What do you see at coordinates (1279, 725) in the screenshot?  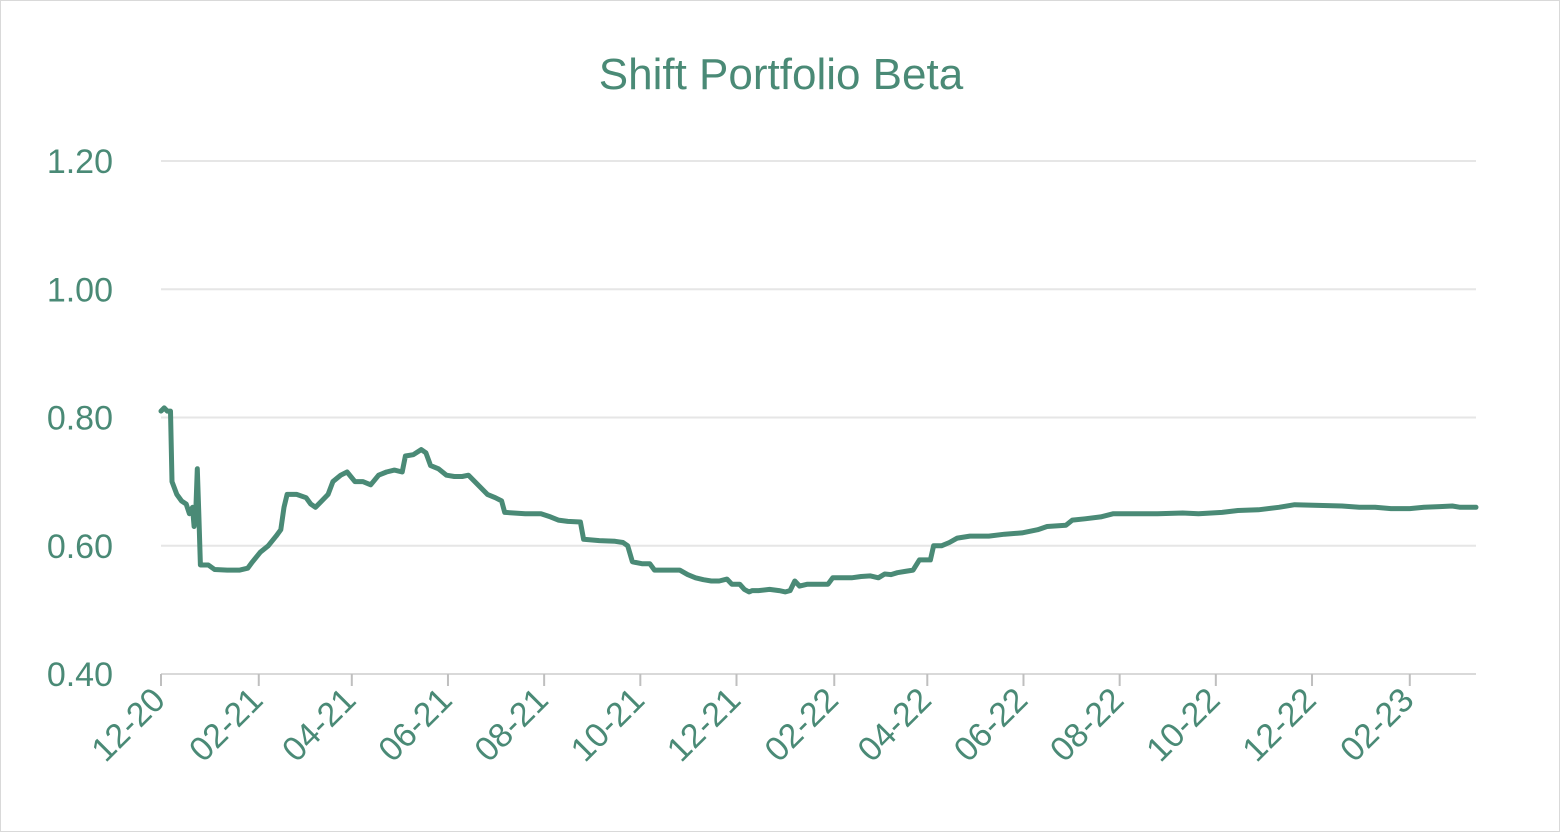 I see `x-tick-label: 12-22` at bounding box center [1279, 725].